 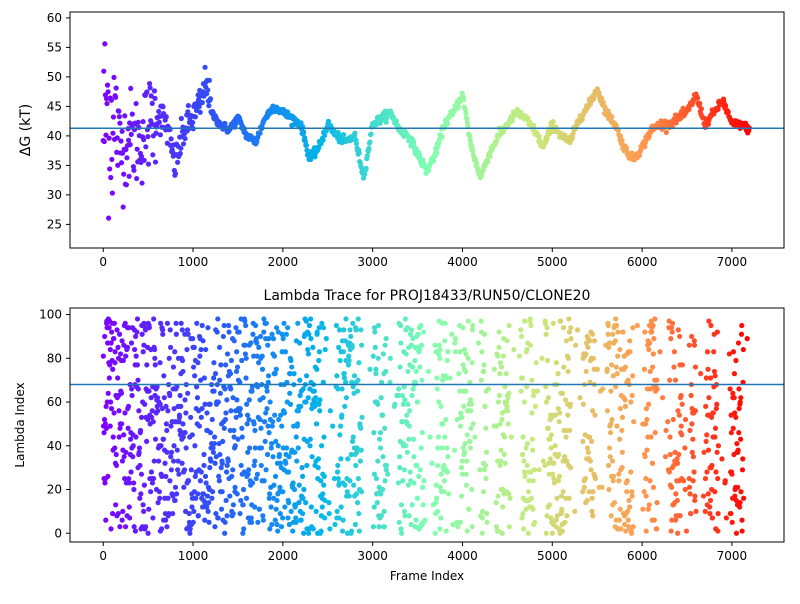 What do you see at coordinates (193, 556) in the screenshot?
I see `x-tick-label: 1000` at bounding box center [193, 556].